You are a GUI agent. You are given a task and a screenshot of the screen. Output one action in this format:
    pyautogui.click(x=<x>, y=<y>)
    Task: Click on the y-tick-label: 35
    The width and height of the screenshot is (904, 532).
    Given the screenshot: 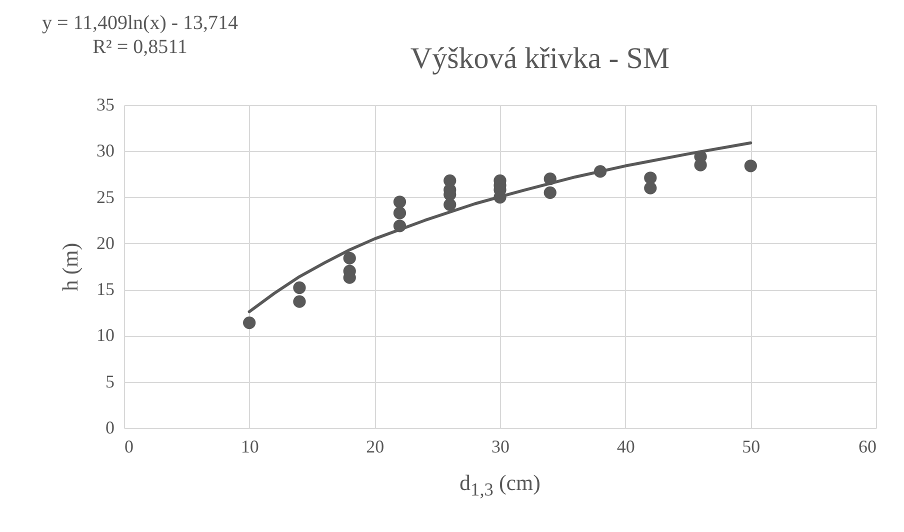 What is the action you would take?
    pyautogui.click(x=105, y=104)
    